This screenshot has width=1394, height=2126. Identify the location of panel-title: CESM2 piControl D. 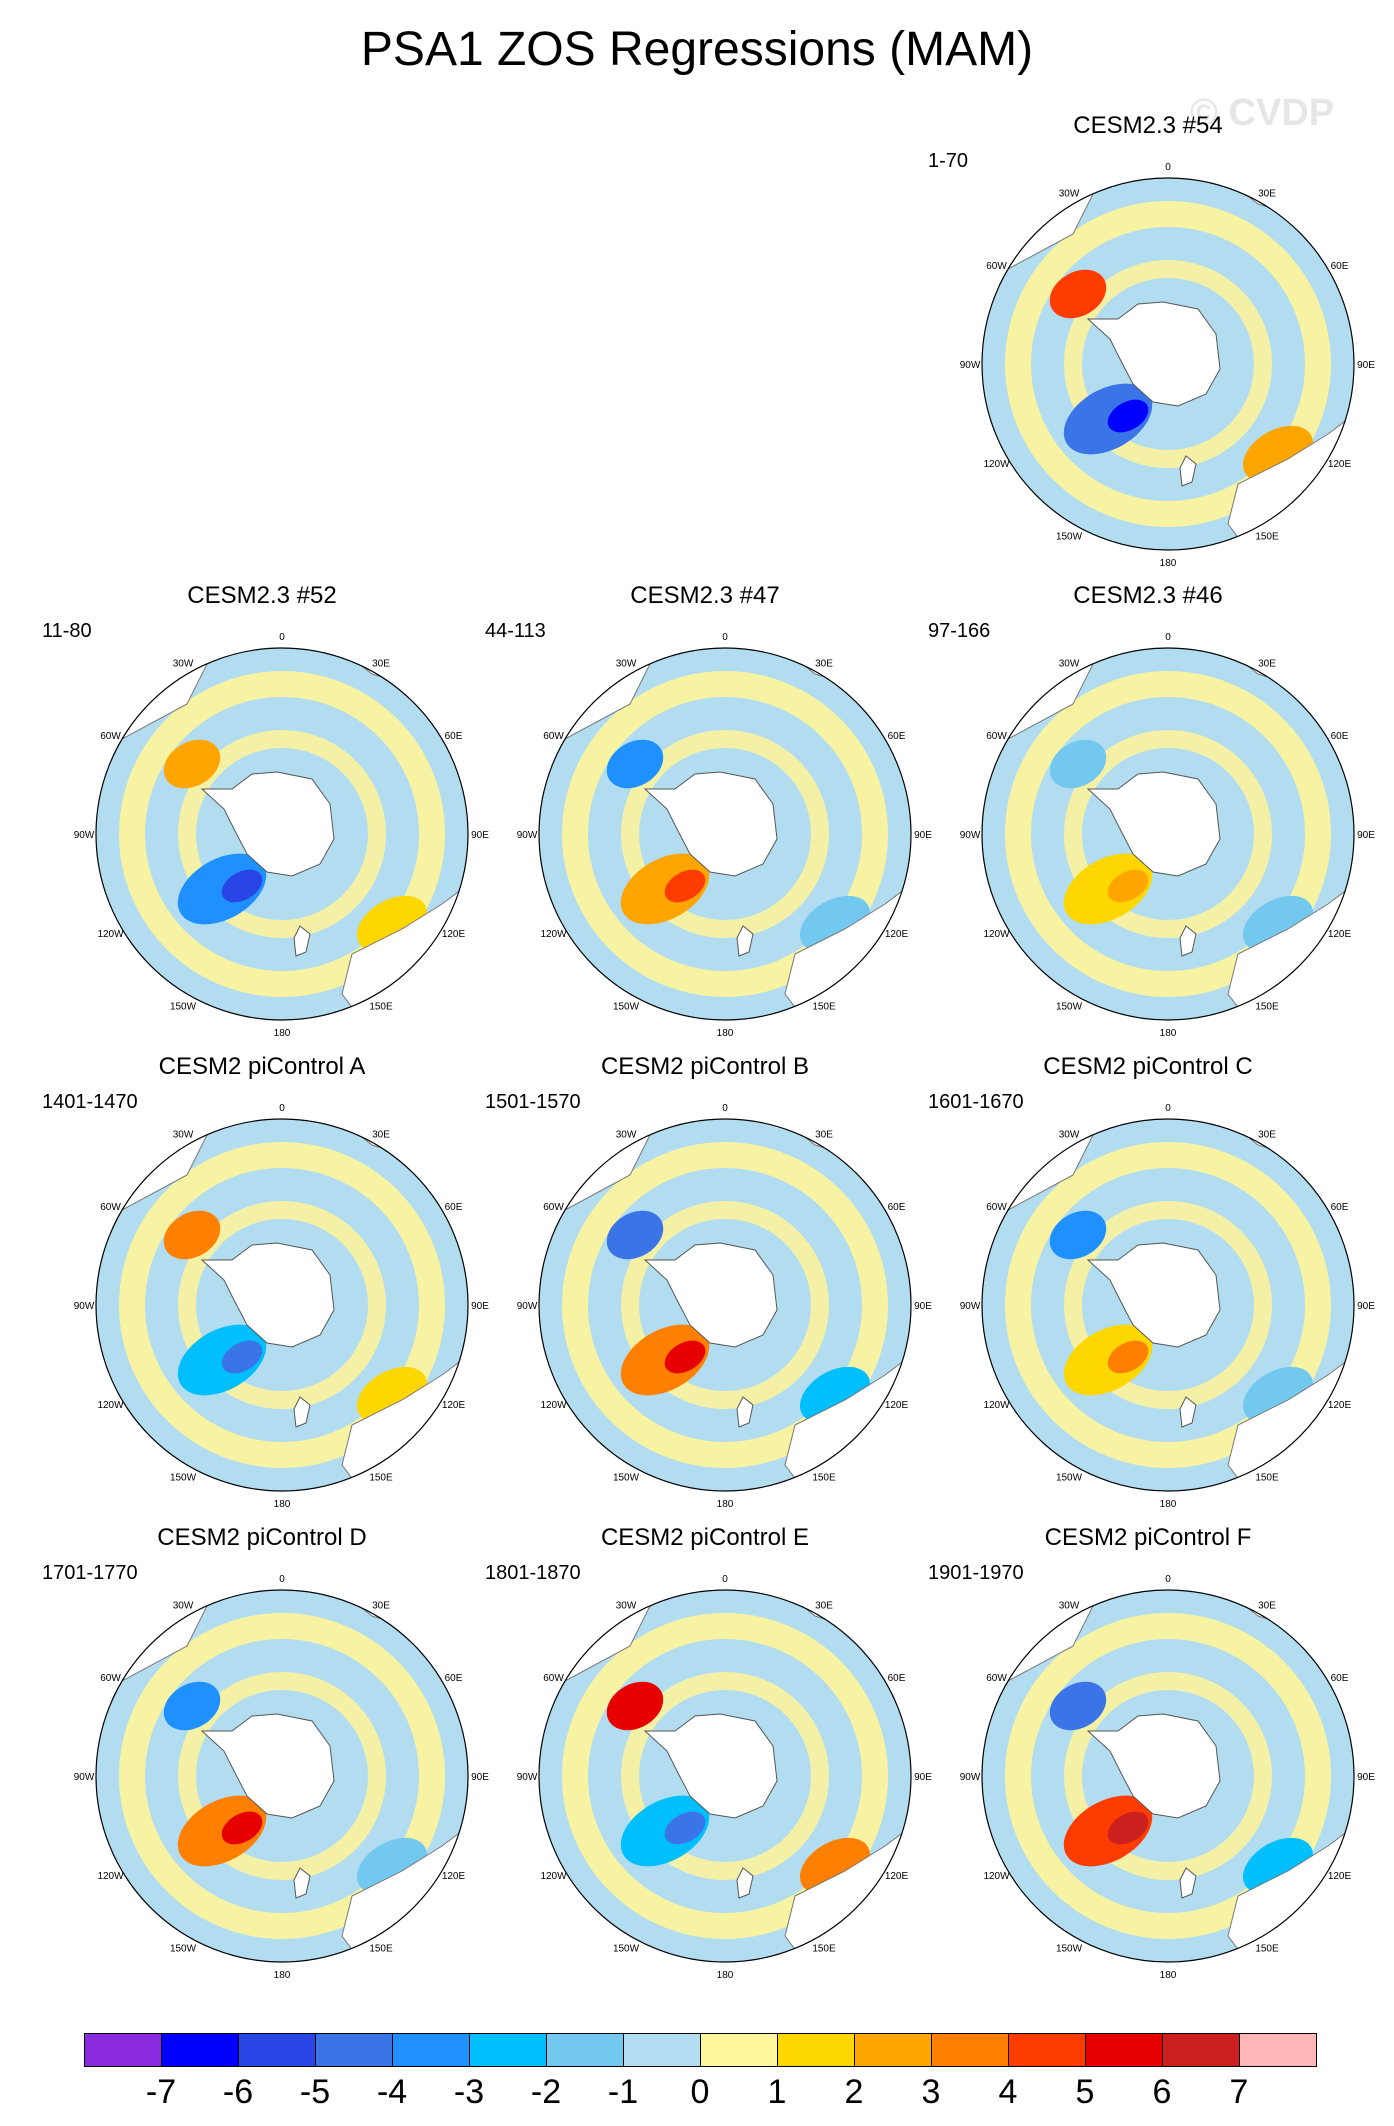
(262, 1537).